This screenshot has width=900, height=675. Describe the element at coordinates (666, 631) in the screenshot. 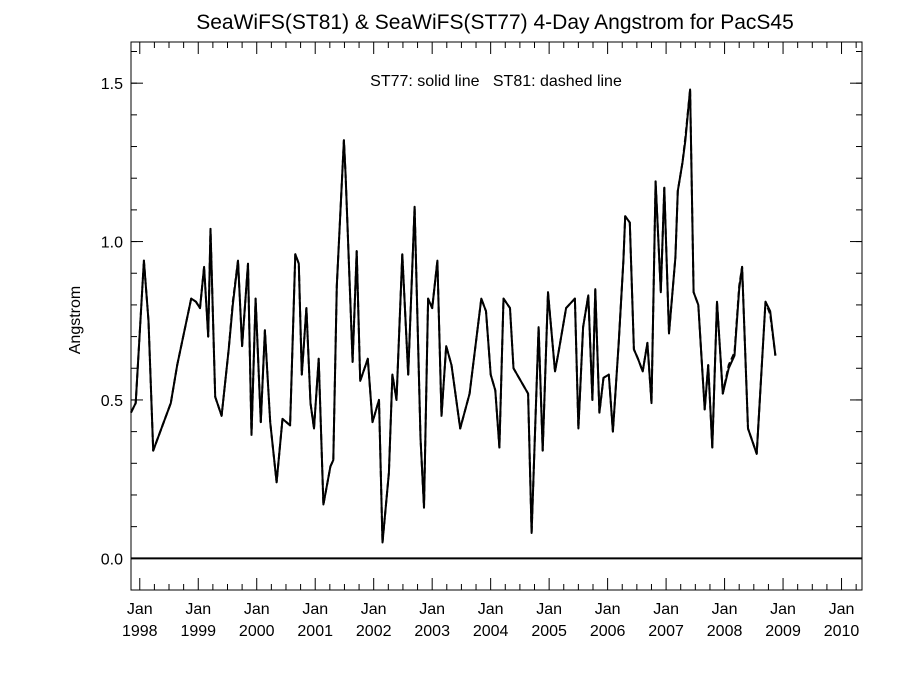

I see `x-tick-label-year: 2007` at that location.